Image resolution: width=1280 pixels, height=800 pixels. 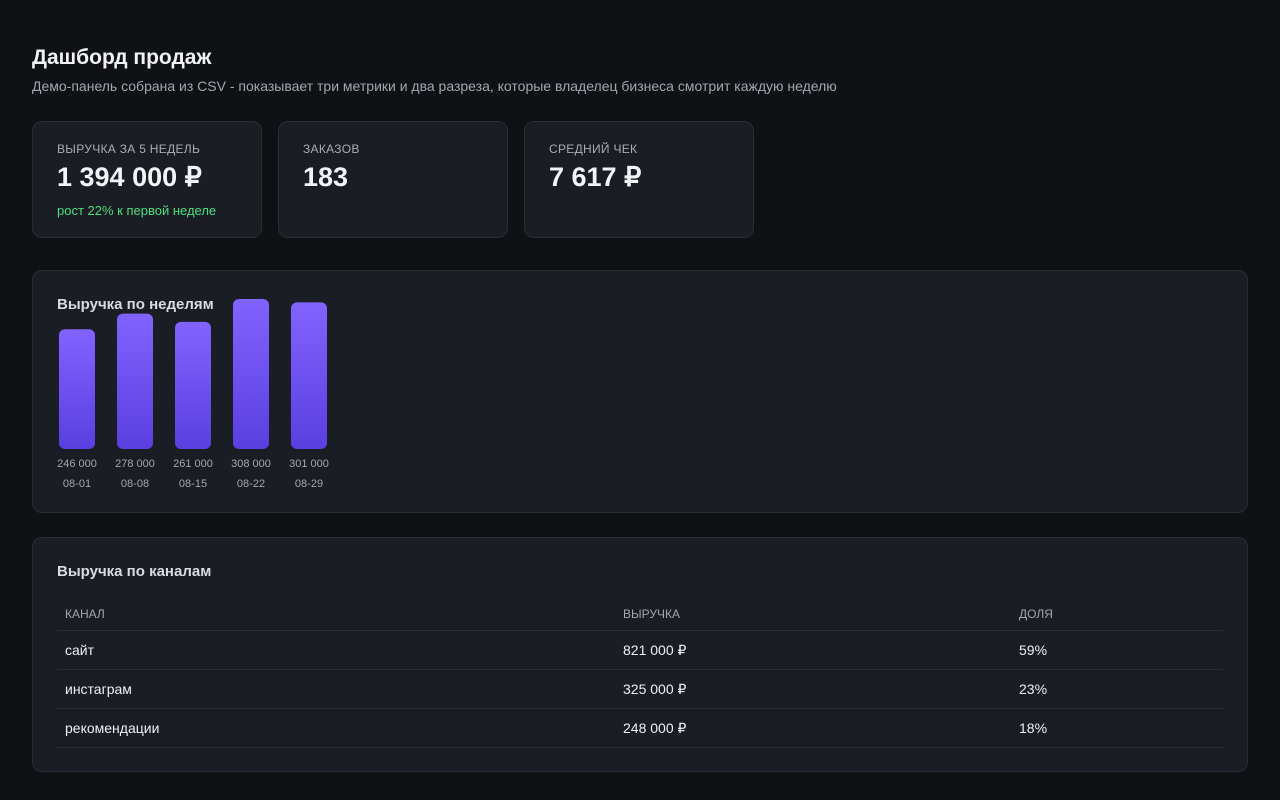 I want to click on table-cell: инстаграм, so click(x=336, y=689).